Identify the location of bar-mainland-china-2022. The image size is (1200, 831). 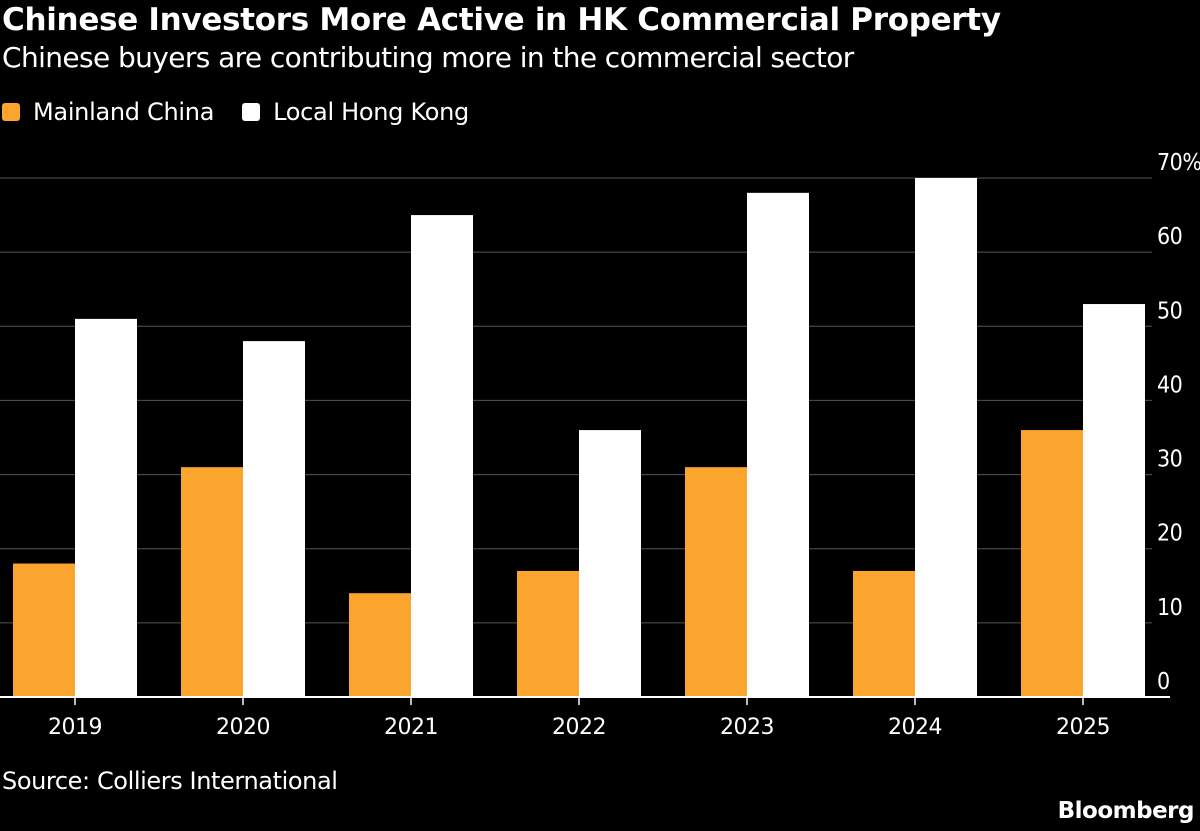
(548, 633).